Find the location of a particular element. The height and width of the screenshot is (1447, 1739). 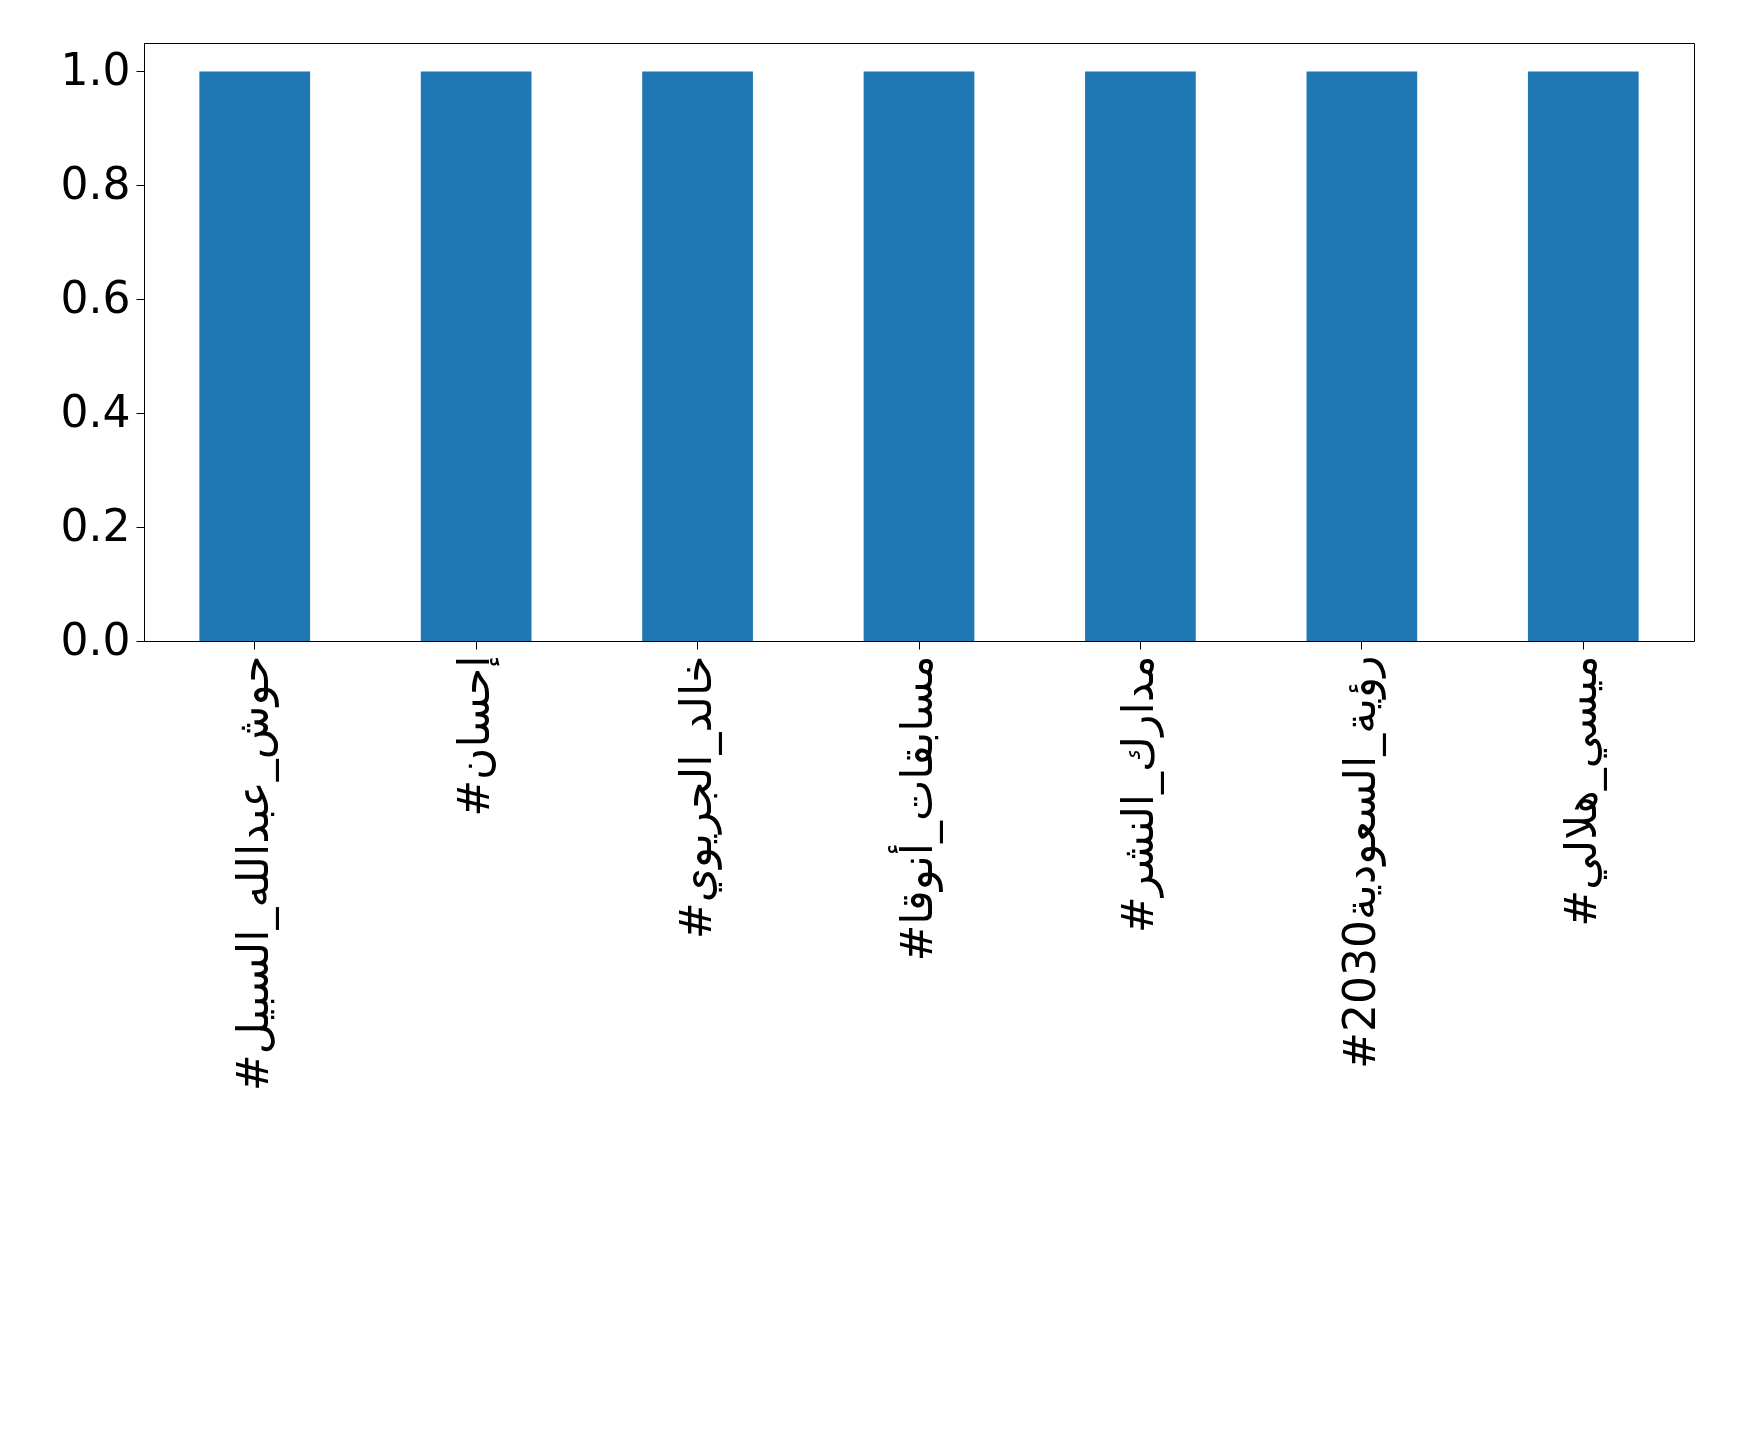

y-tick-label: 1.0 is located at coordinates (95, 69).